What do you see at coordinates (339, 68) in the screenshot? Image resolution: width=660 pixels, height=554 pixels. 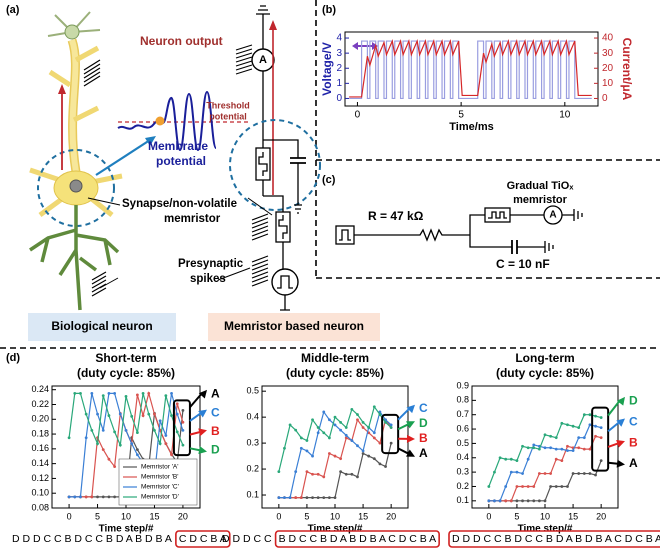 I see `y-tick-label: 2` at bounding box center [339, 68].